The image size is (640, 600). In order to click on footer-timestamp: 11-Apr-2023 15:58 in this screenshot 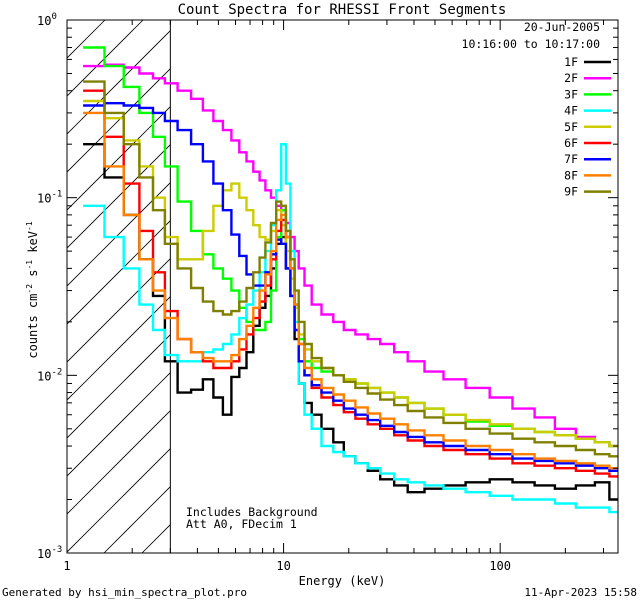, I will do `click(580, 592)`.